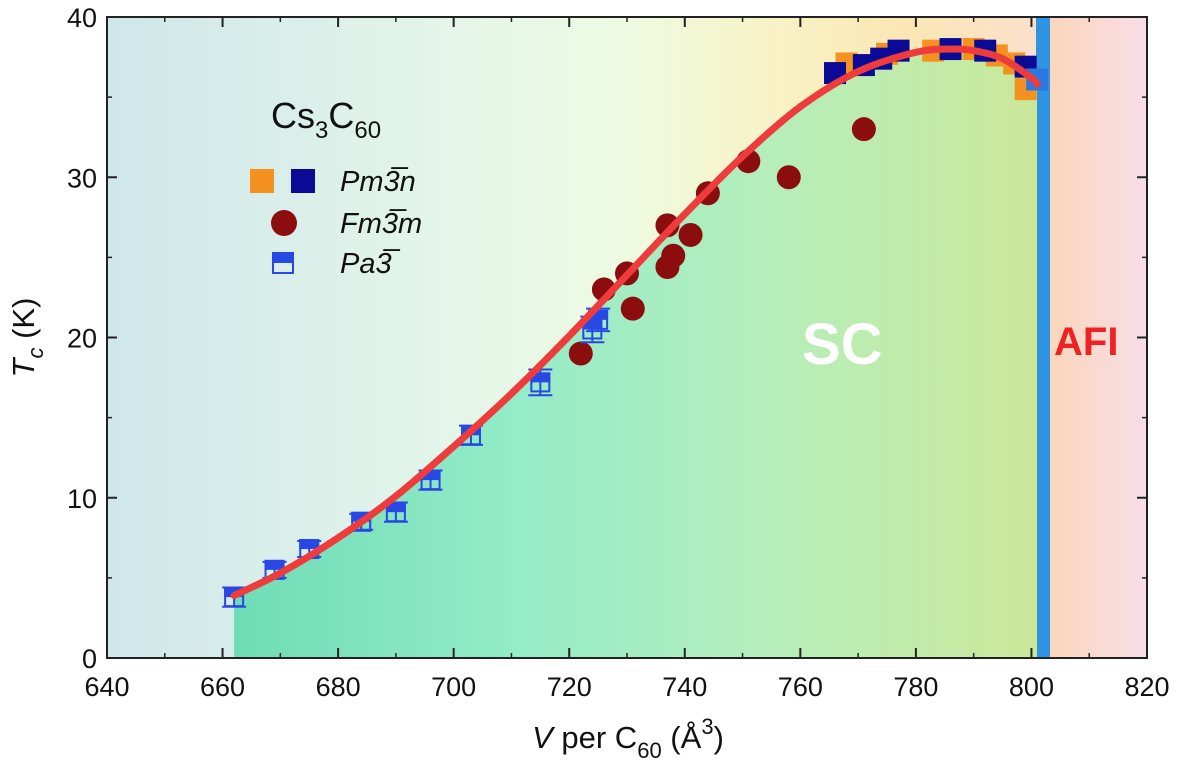 The height and width of the screenshot is (770, 1181). Describe the element at coordinates (569, 687) in the screenshot. I see `x-tick-label: 720` at that location.